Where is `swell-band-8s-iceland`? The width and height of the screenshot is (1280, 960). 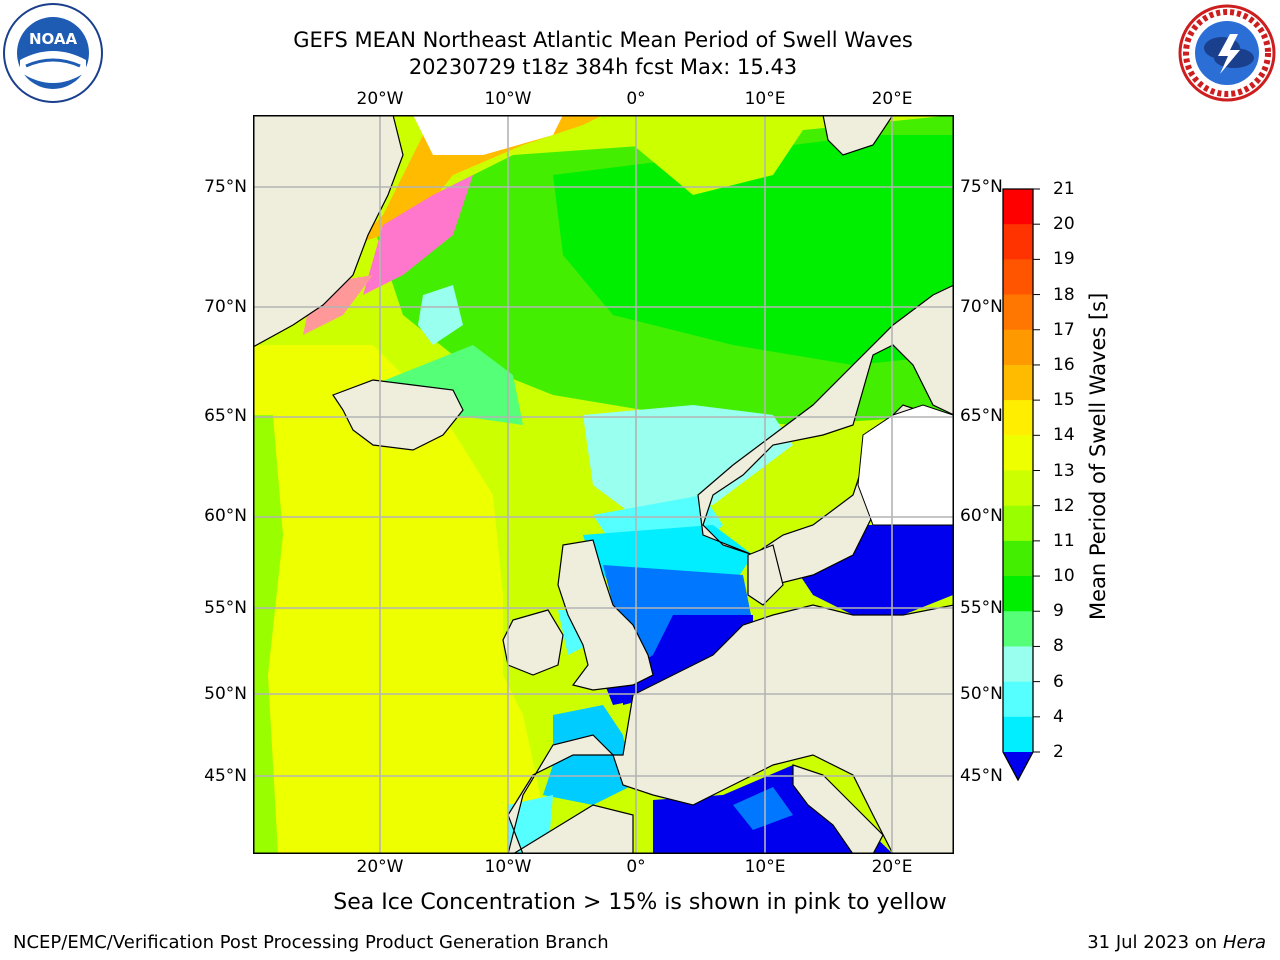
swell-band-8s-iceland is located at coordinates (440, 315).